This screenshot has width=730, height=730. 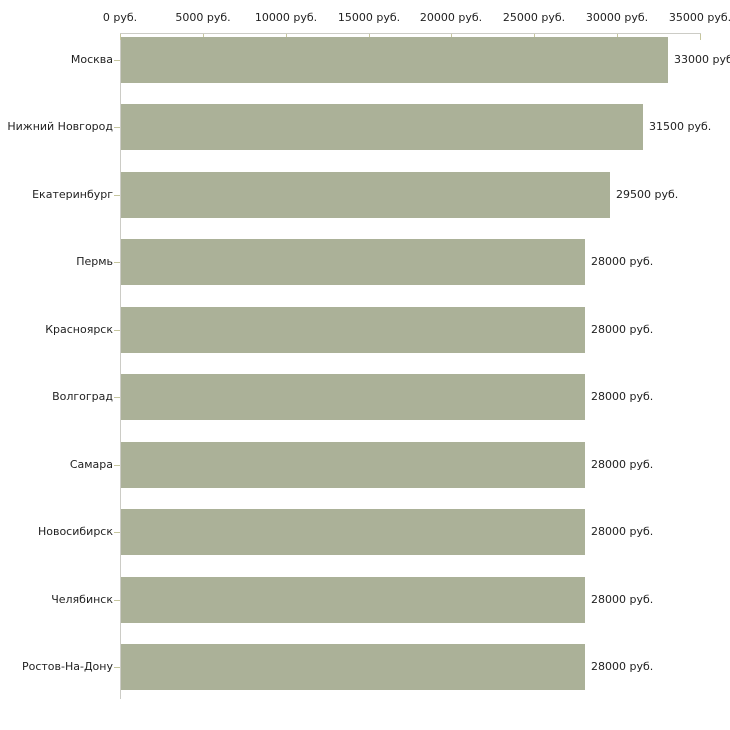 I want to click on value-label: 29500 руб., so click(x=647, y=194).